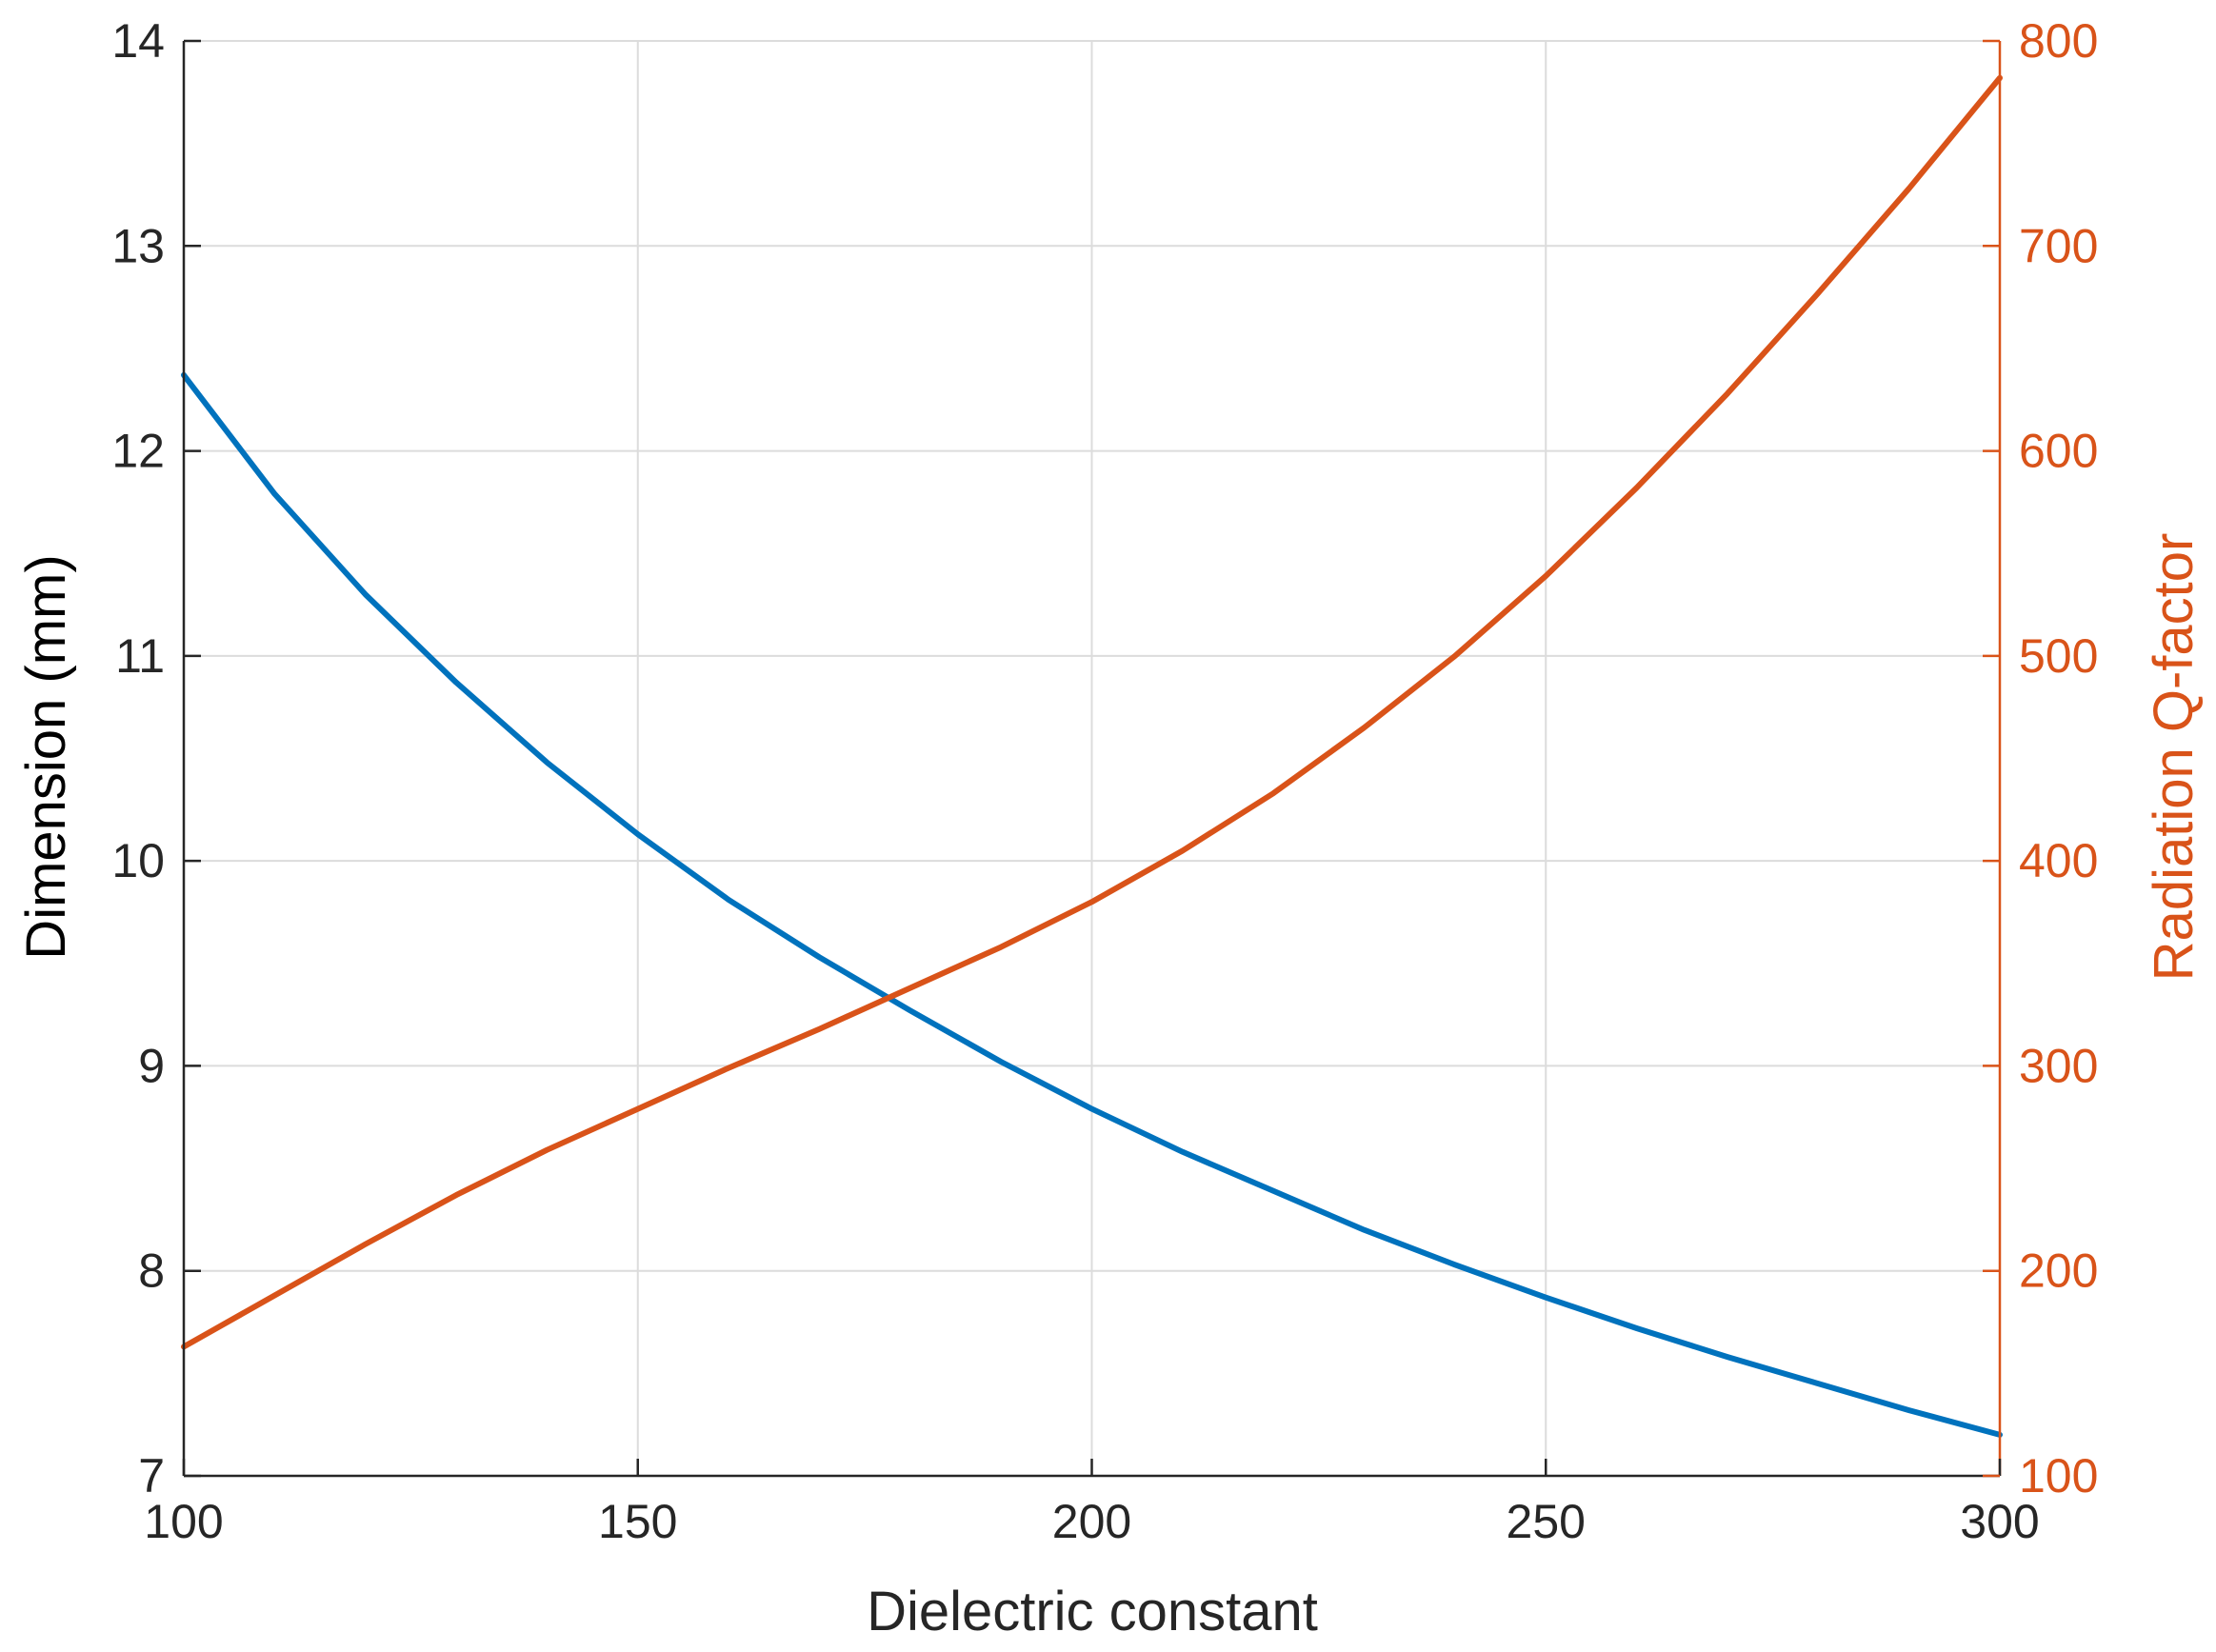 This screenshot has height=1652, width=2216. Describe the element at coordinates (138, 860) in the screenshot. I see `y-left-tick-label: 10` at that location.